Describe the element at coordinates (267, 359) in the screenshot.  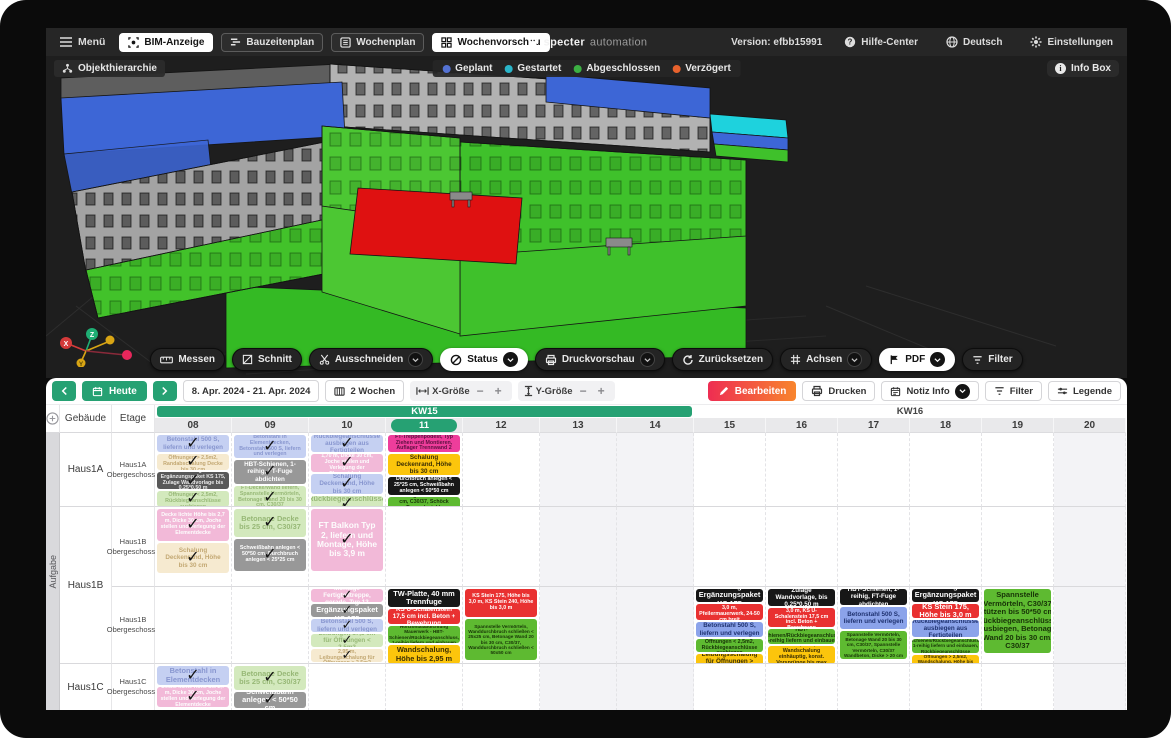
I see `viewport-tool-schnitt: Schnitt` at that location.